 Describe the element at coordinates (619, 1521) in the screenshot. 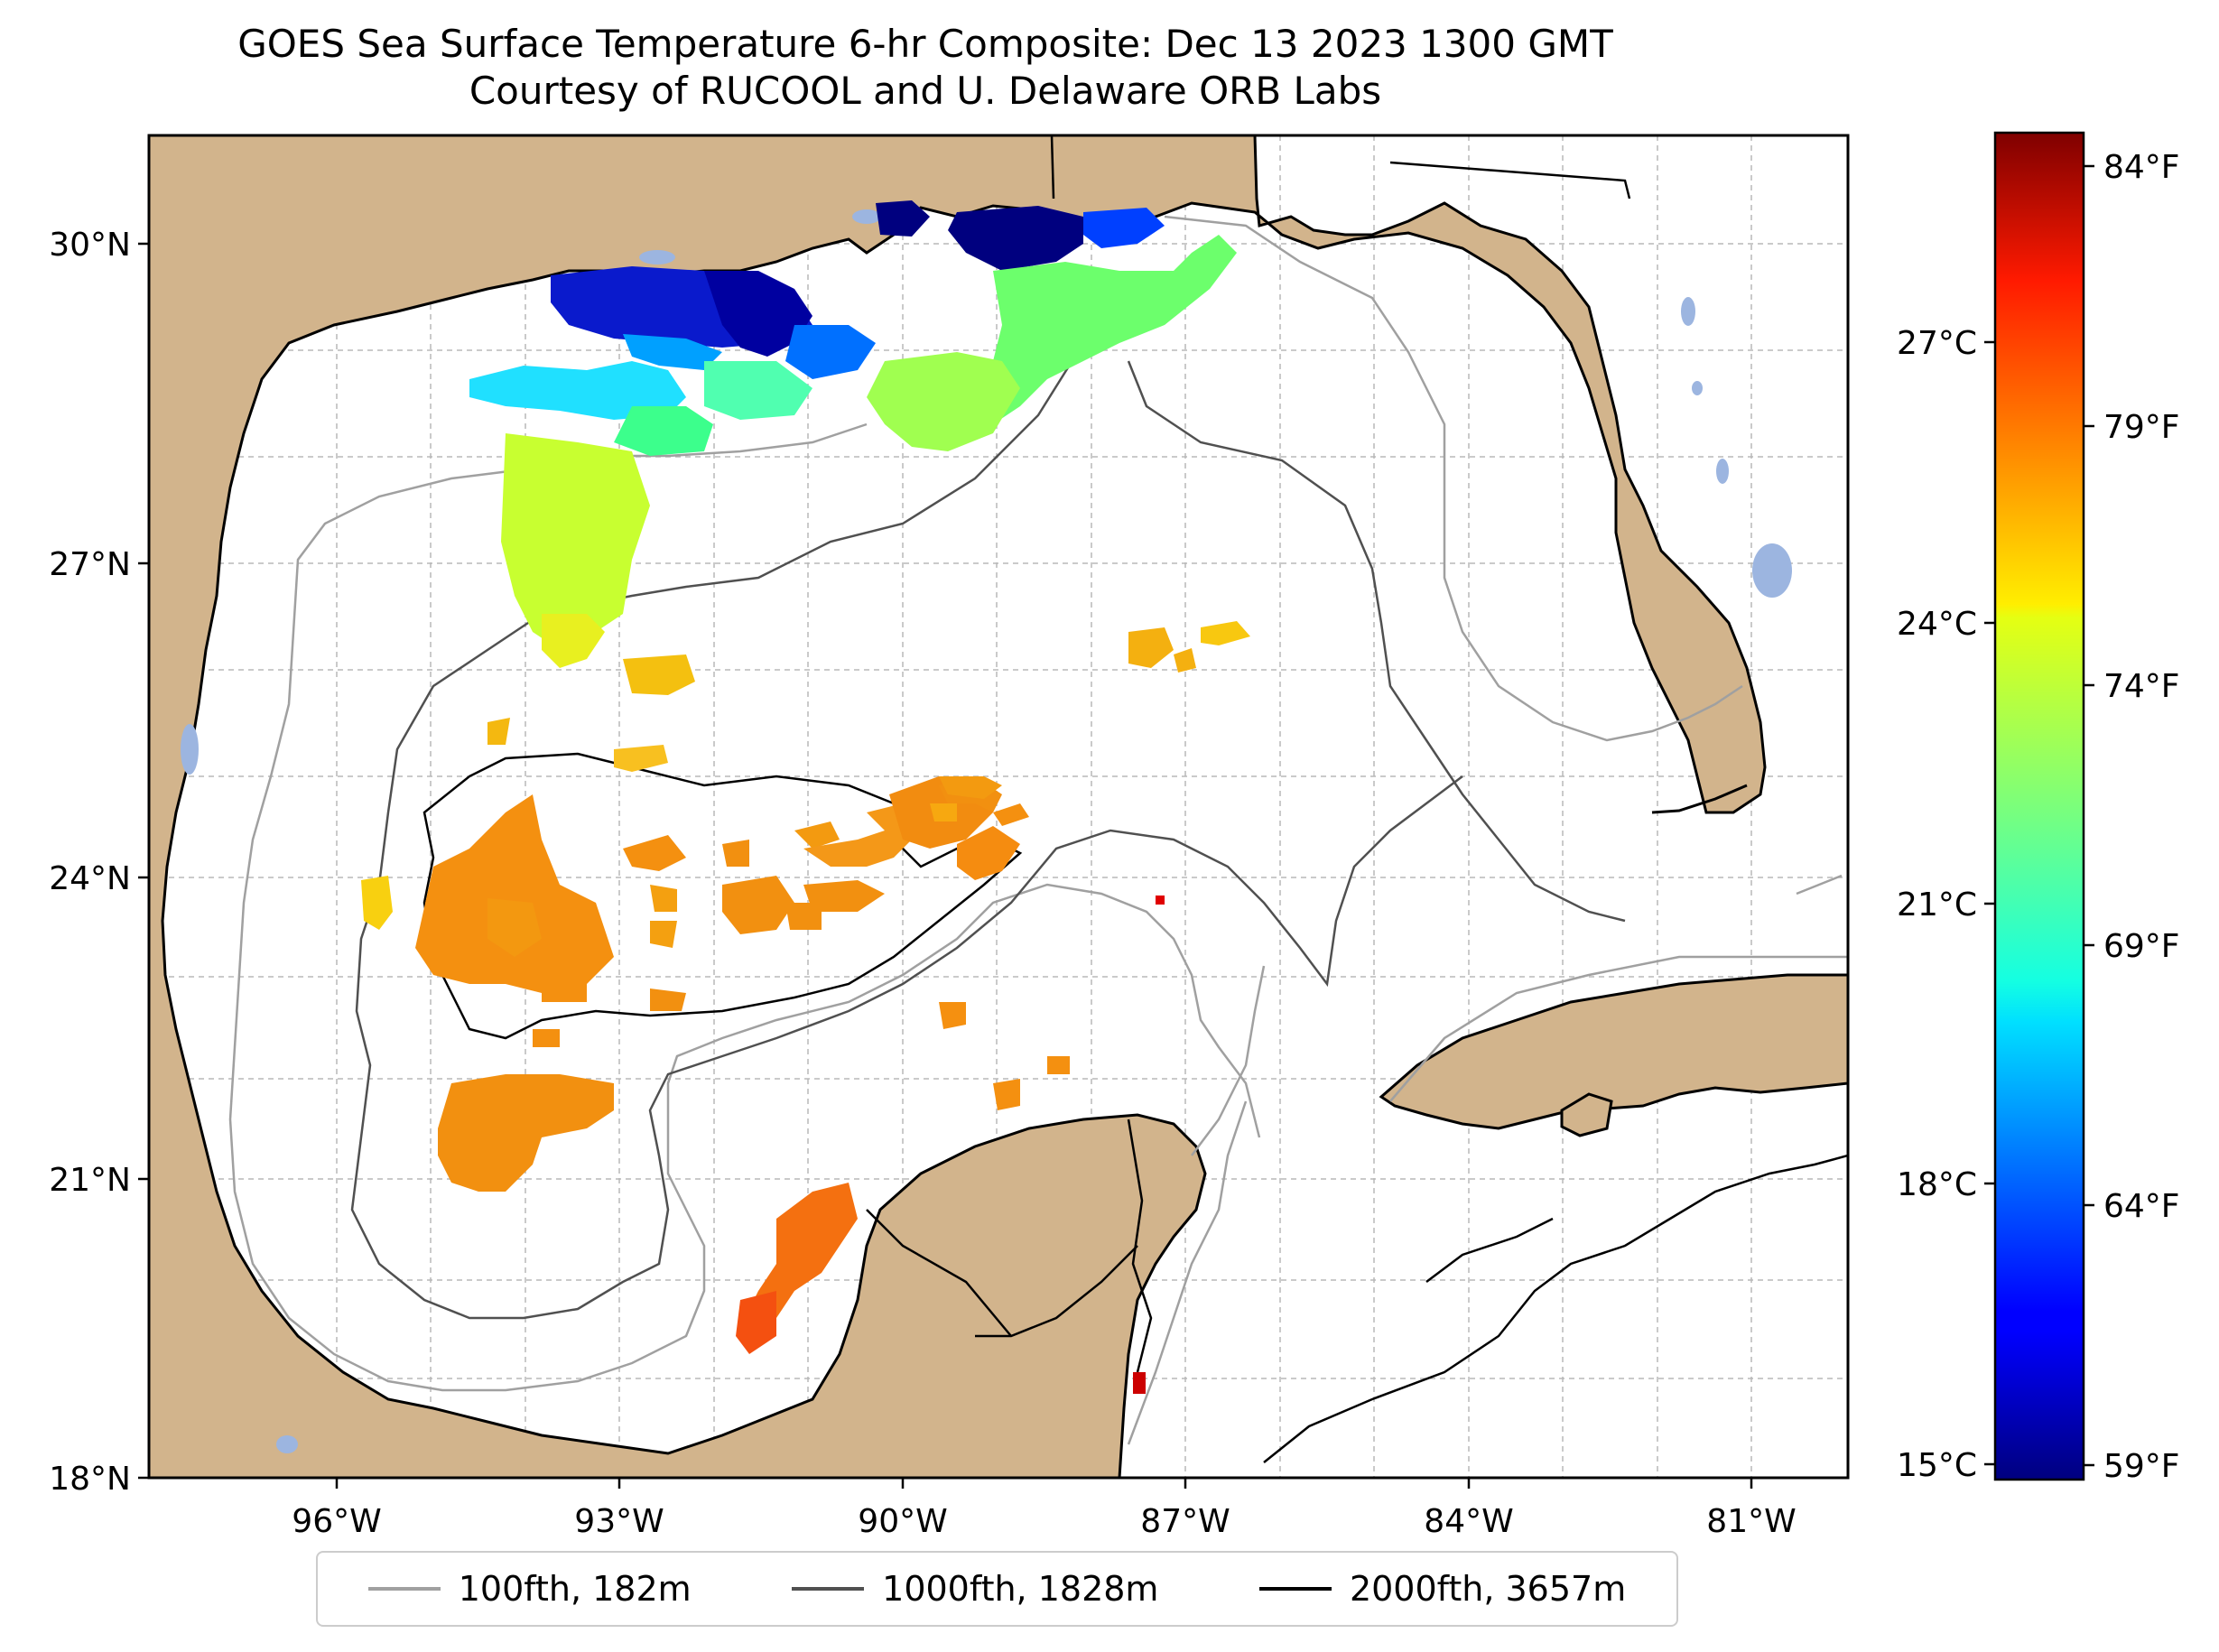

I see `lon-label-93: 93°W` at that location.